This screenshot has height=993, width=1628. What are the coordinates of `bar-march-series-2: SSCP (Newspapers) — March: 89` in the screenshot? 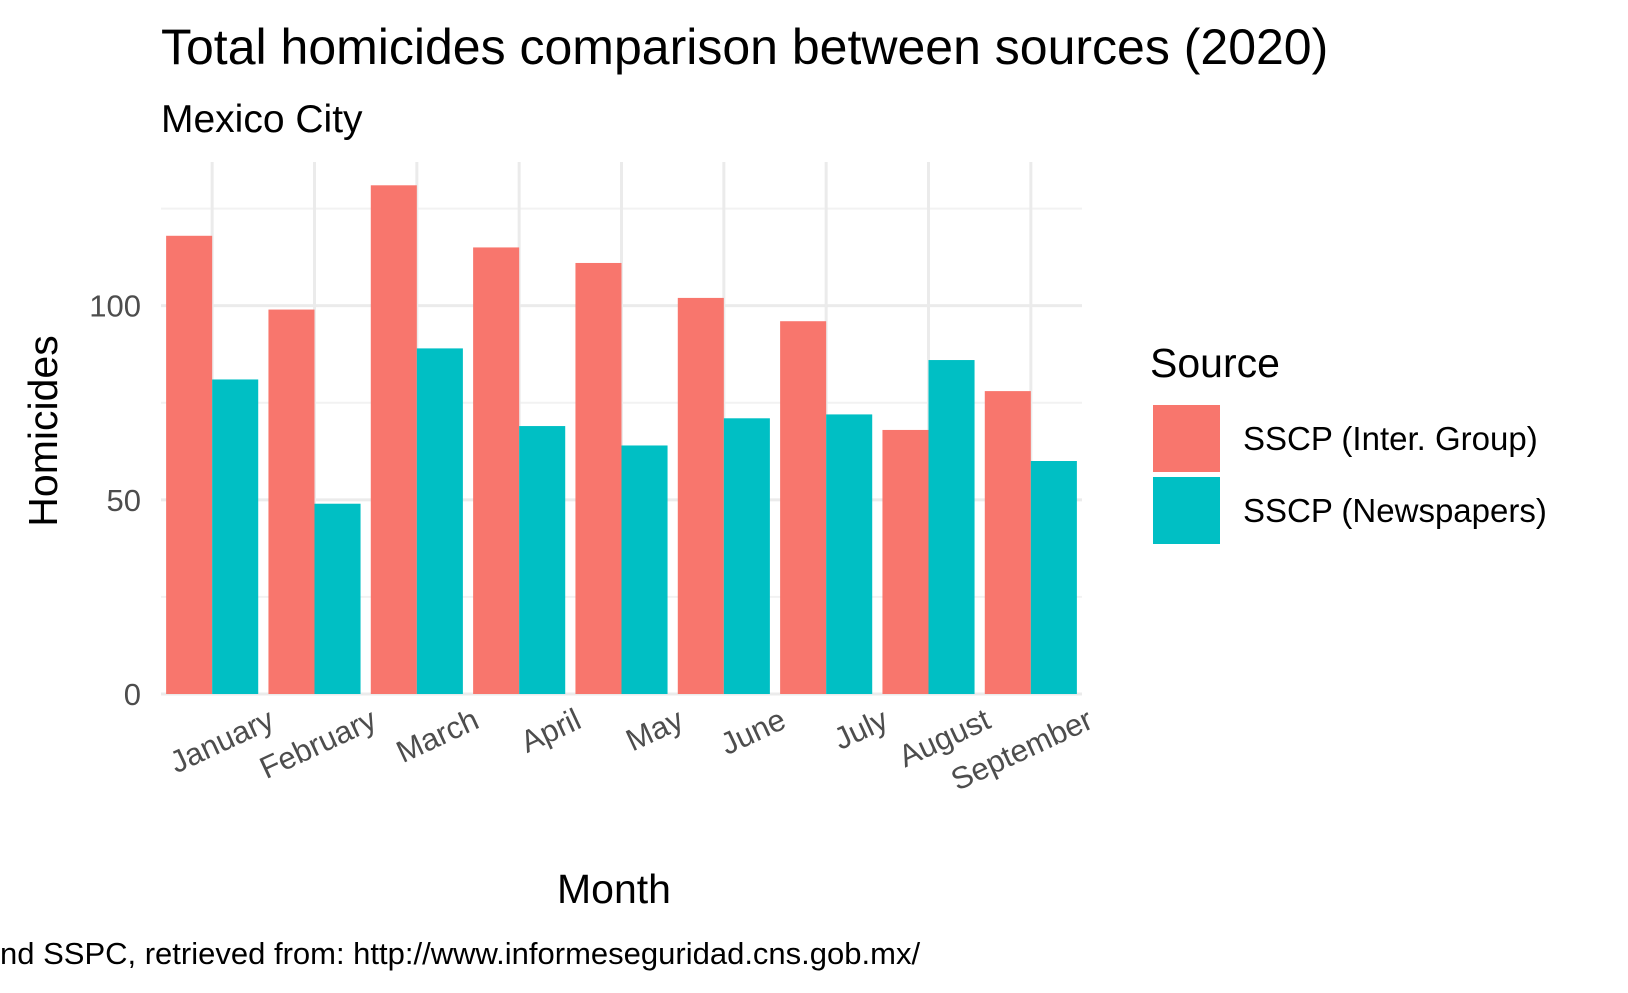 It's located at (439, 521).